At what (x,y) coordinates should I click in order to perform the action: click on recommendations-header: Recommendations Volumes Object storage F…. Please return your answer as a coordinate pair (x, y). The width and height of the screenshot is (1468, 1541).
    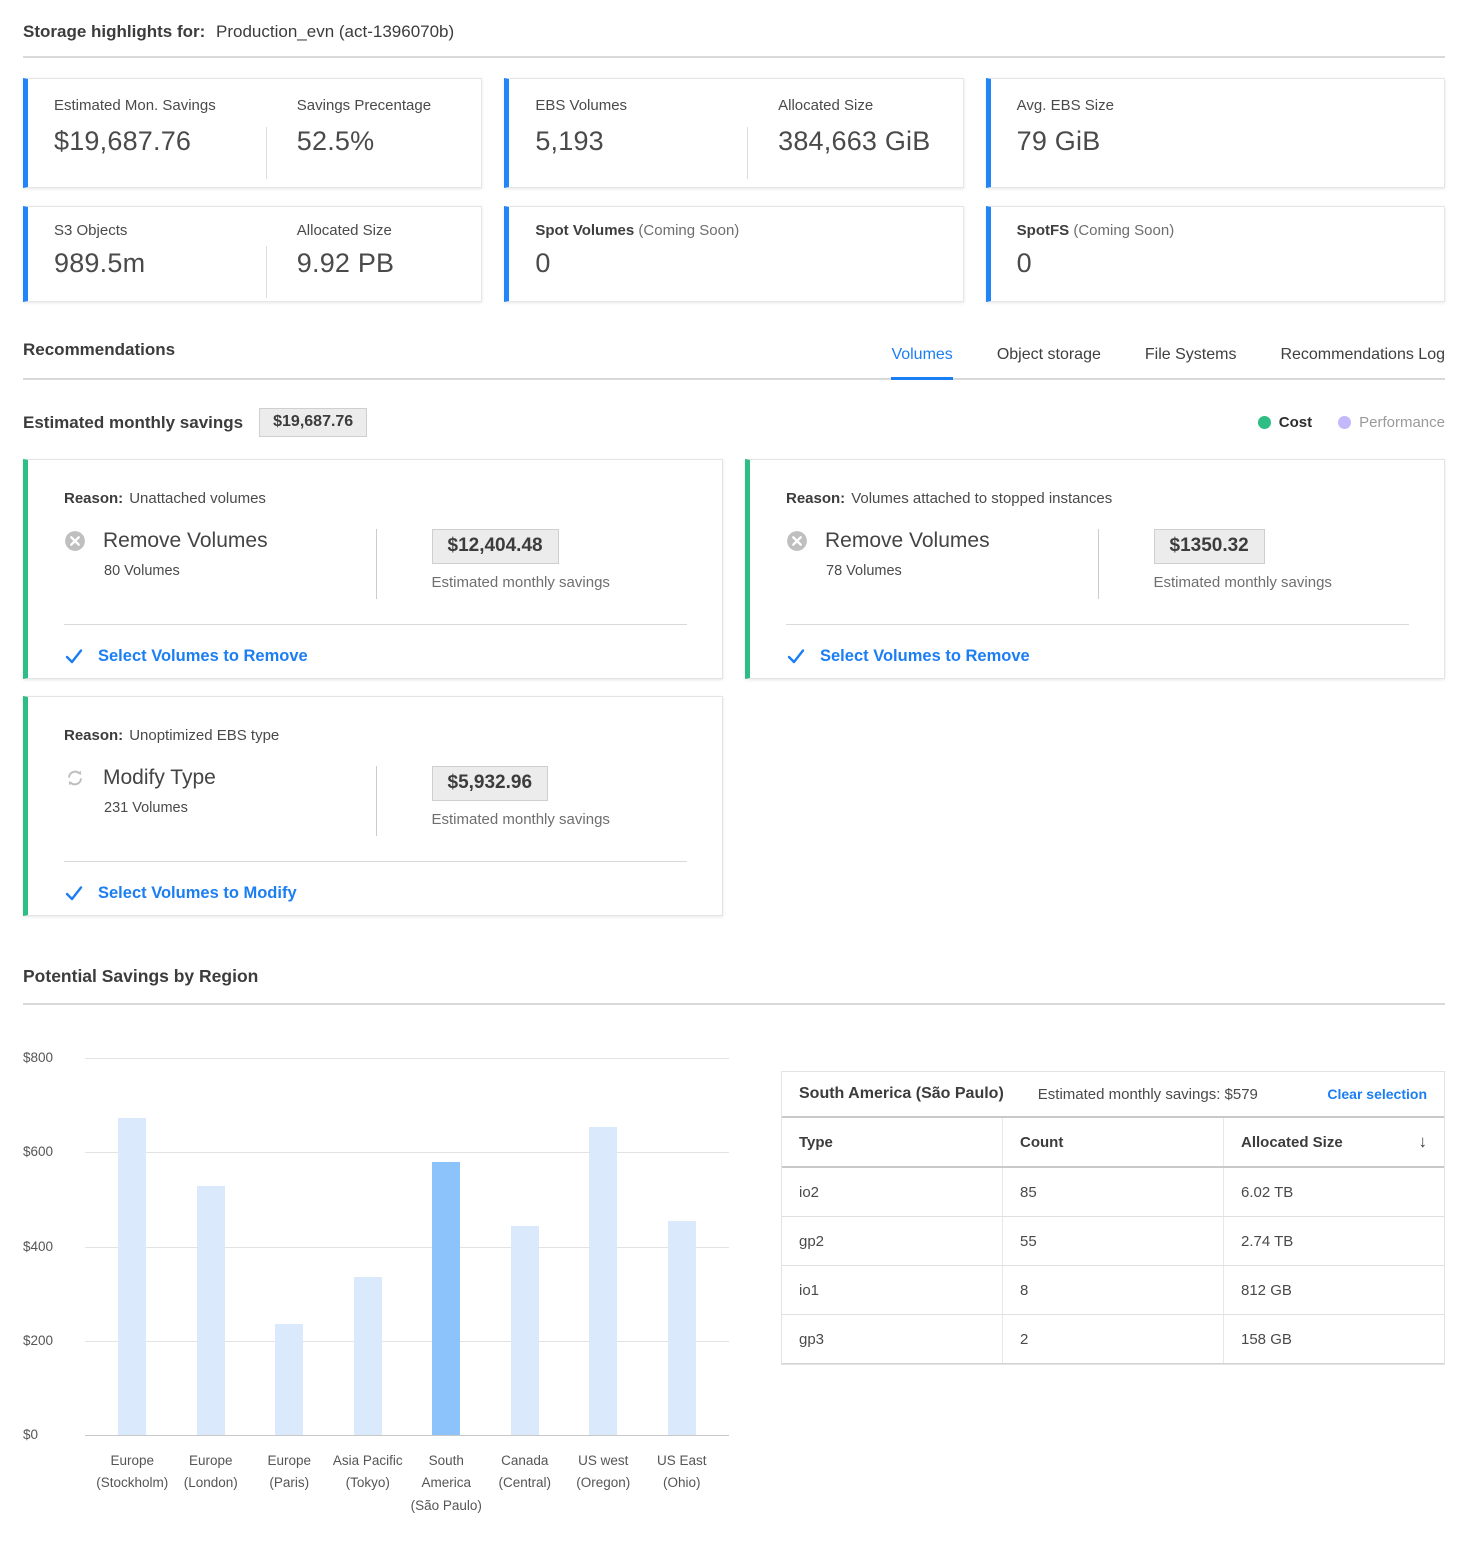
    Looking at the image, I should click on (734, 360).